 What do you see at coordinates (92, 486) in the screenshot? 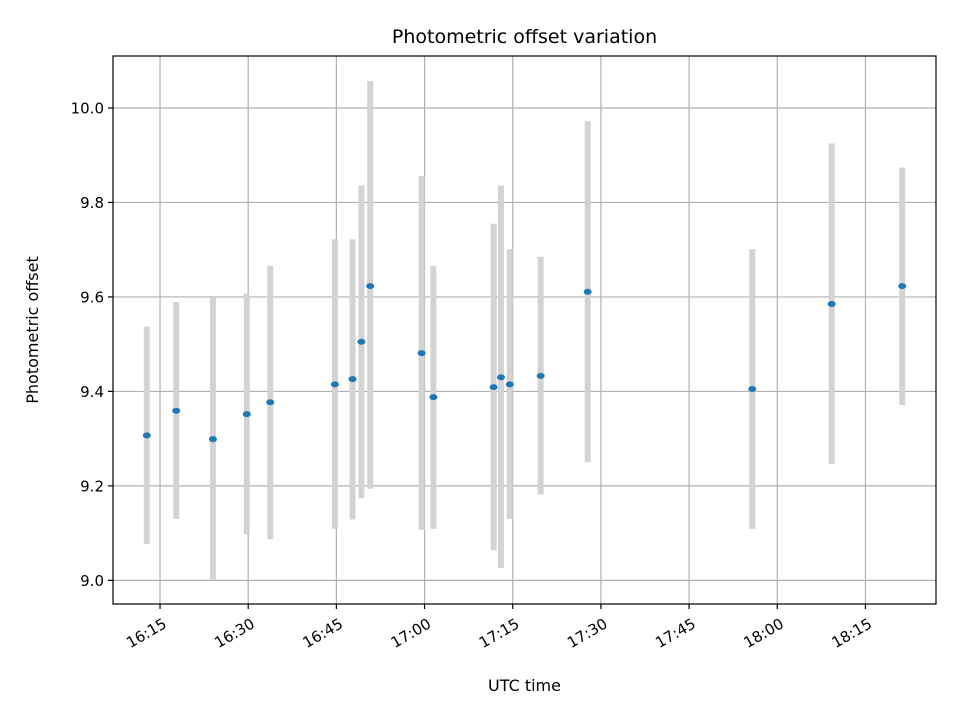
I see `y-tick-label: 9.2` at bounding box center [92, 486].